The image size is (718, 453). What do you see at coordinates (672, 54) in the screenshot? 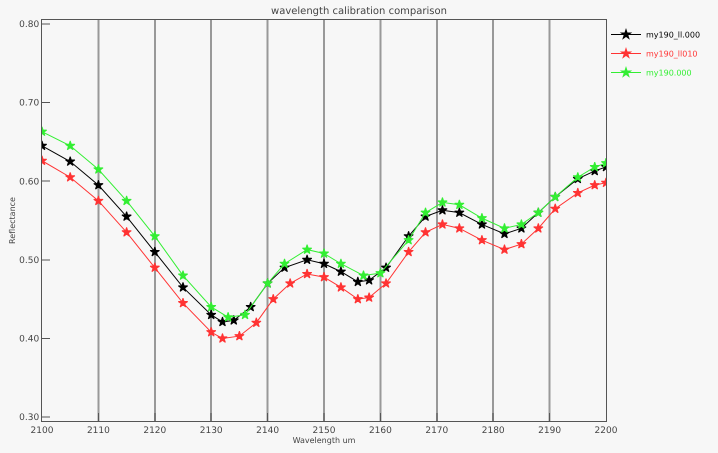
I see `legend-label: my190_ll010` at bounding box center [672, 54].